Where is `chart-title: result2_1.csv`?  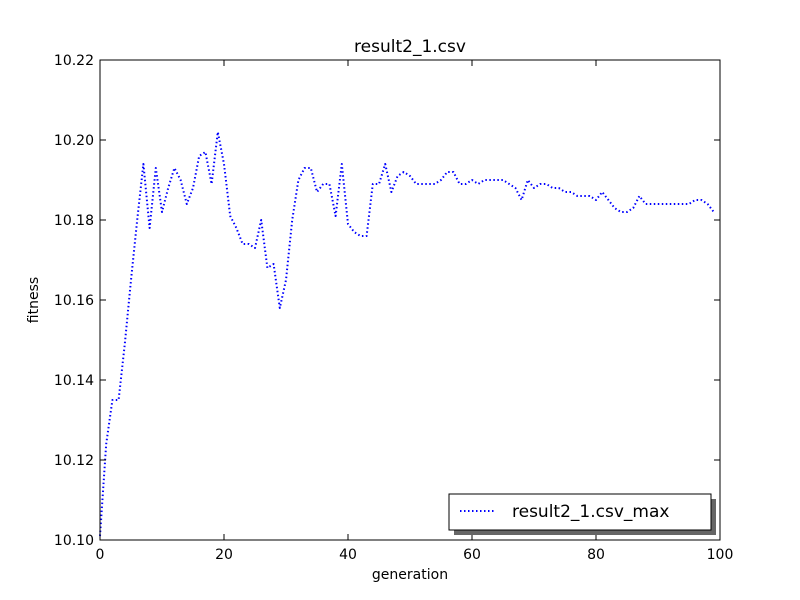
chart-title: result2_1.csv is located at coordinates (410, 47).